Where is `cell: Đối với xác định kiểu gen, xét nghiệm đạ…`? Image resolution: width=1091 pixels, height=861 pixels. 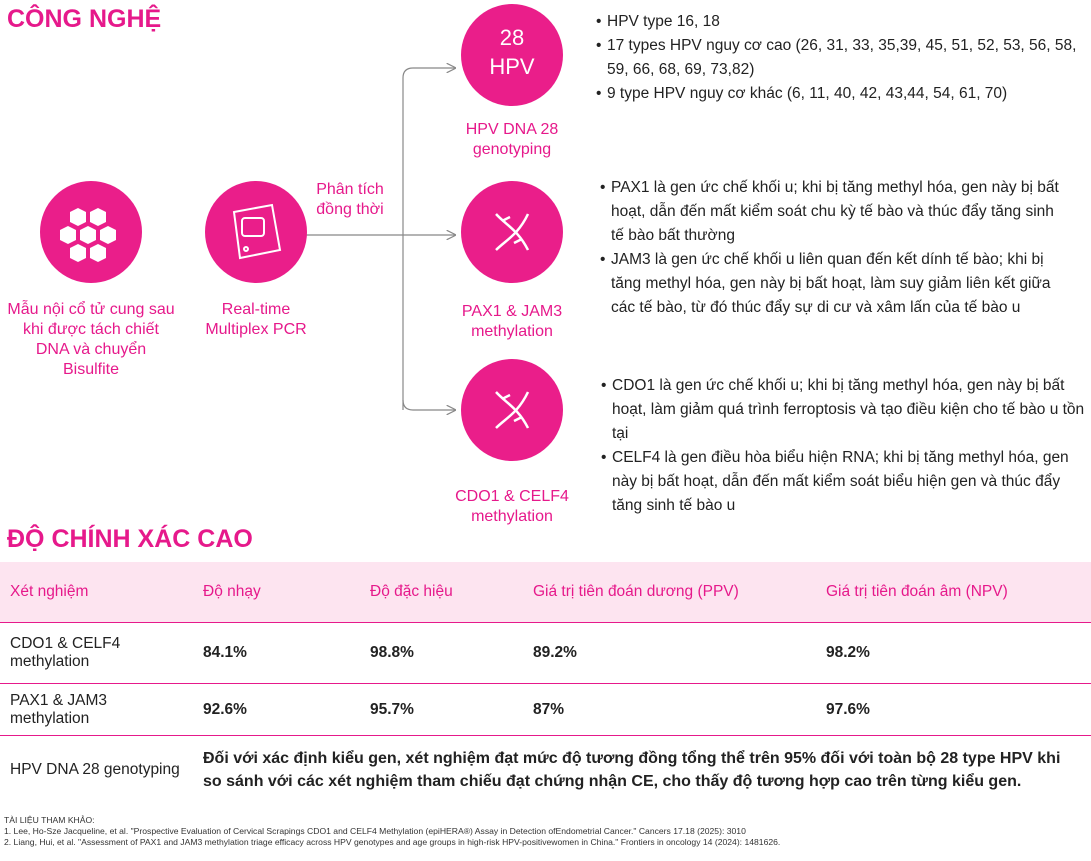
cell: Đối với xác định kiểu gen, xét nghiệm đạ… is located at coordinates (642, 769).